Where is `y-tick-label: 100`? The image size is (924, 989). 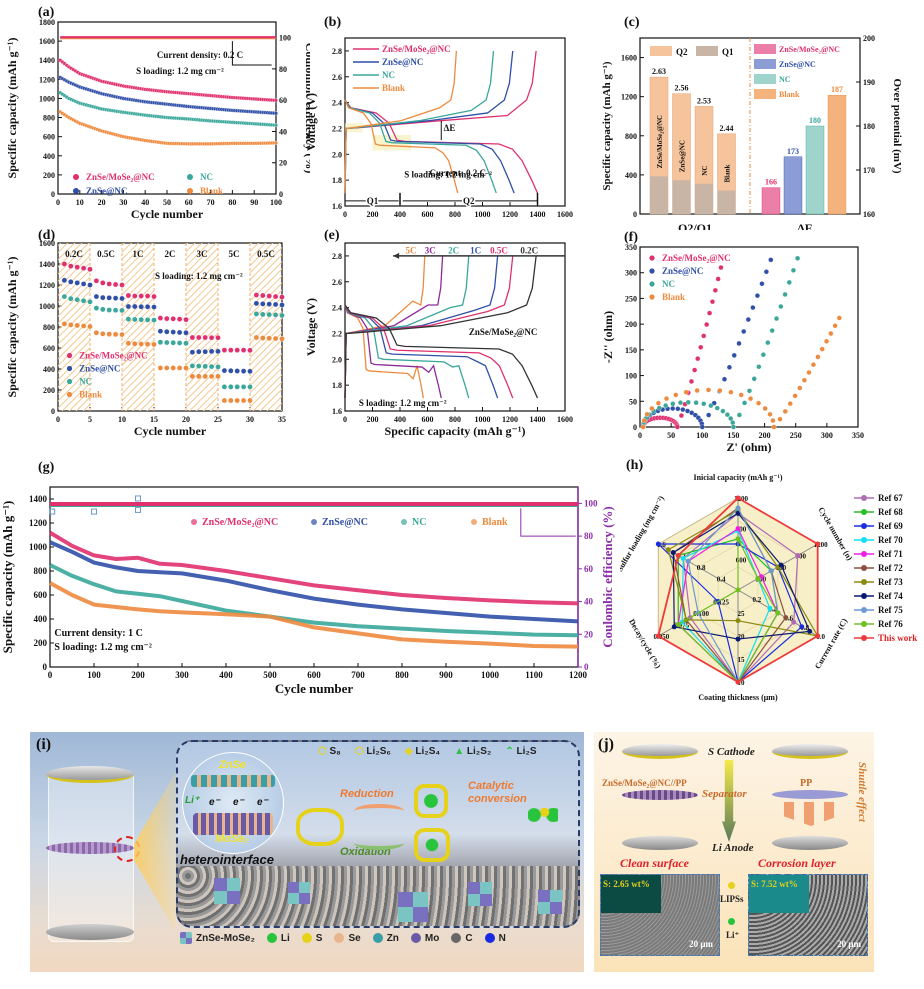
y-tick-label: 100 is located at coordinates (631, 376).